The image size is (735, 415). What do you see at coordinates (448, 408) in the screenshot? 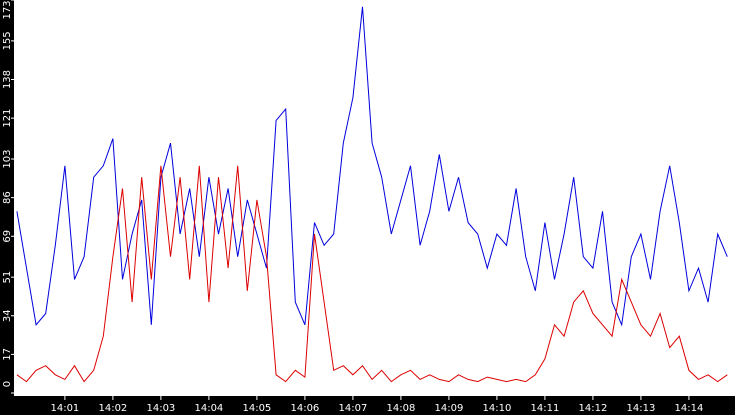
I see `x-tick-label: 14:09` at bounding box center [448, 408].